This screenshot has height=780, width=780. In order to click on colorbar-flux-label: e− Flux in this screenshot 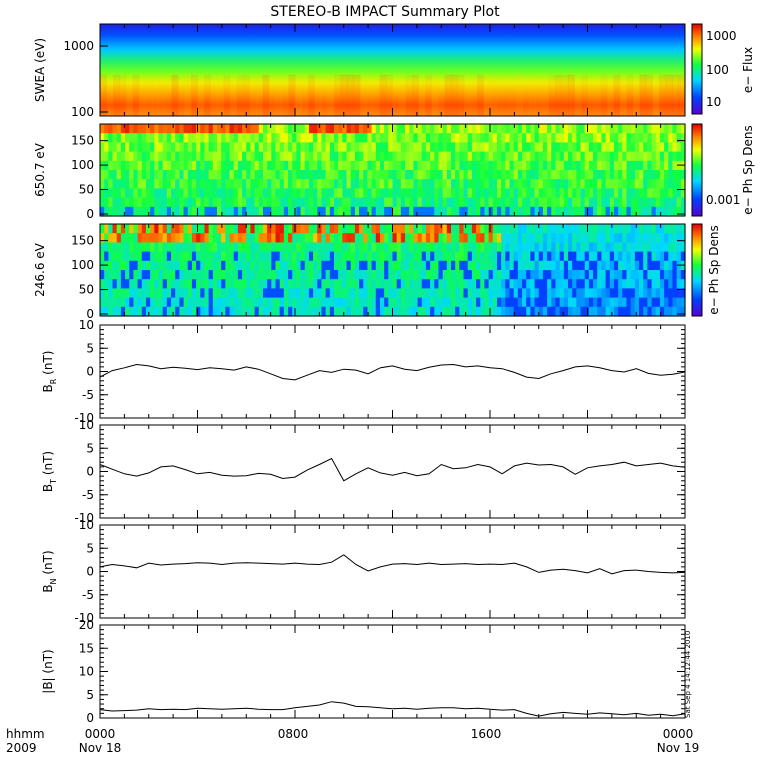, I will do `click(748, 70)`.